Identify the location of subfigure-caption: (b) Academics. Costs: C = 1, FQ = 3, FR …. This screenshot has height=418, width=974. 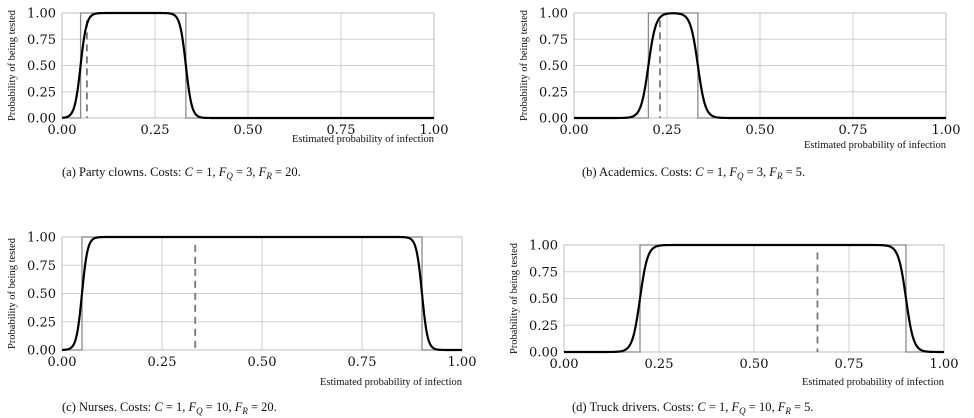
(693, 173).